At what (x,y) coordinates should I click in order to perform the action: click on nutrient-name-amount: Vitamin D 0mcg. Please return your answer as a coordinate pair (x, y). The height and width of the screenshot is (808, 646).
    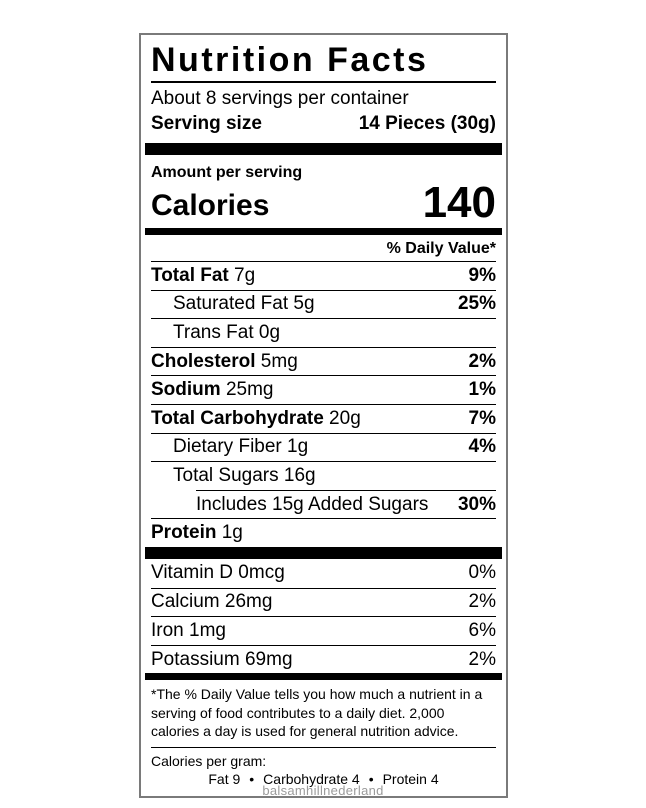
    Looking at the image, I should click on (218, 573).